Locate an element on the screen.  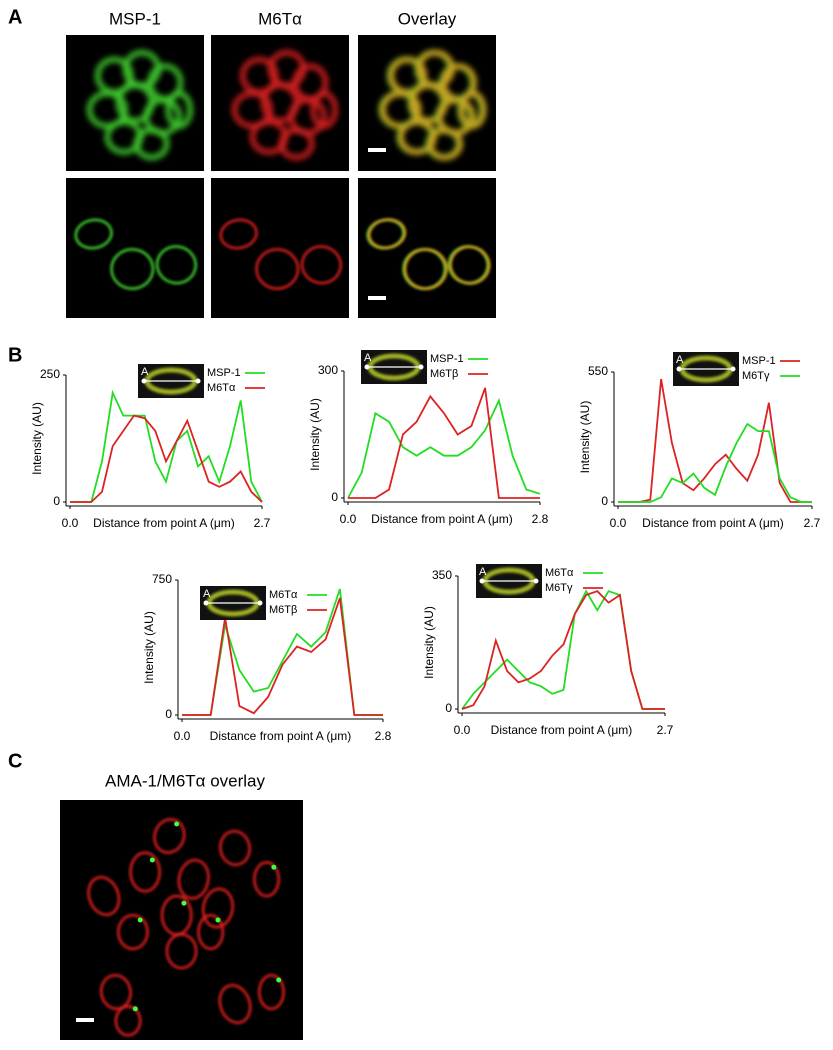
legend-label: M6Tγ is located at coordinates (756, 376).